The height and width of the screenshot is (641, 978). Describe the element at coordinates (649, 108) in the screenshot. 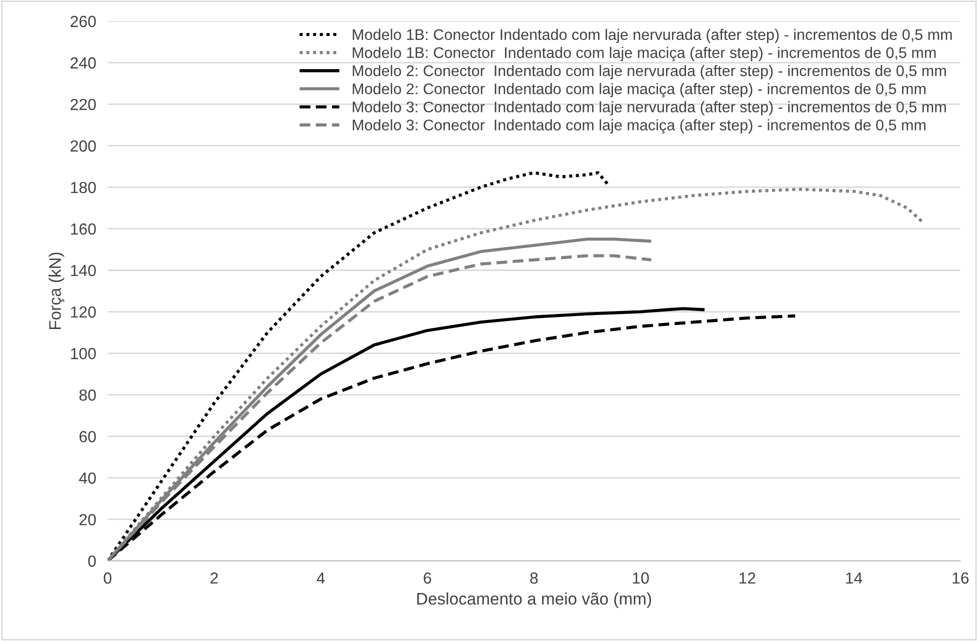

I see `legend-label: Modelo 3: Conector Indentado com laje nervurada (after step) - incrementos de 0,5 mm` at that location.